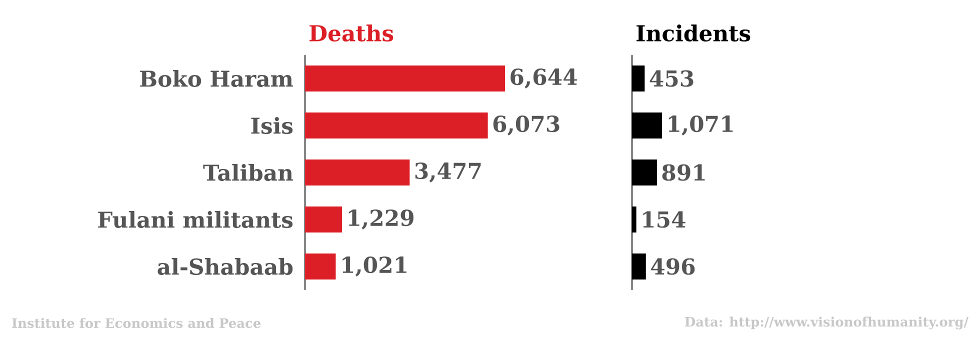 This screenshot has width=980, height=337. I want to click on data-label: 1,021, so click(374, 266).